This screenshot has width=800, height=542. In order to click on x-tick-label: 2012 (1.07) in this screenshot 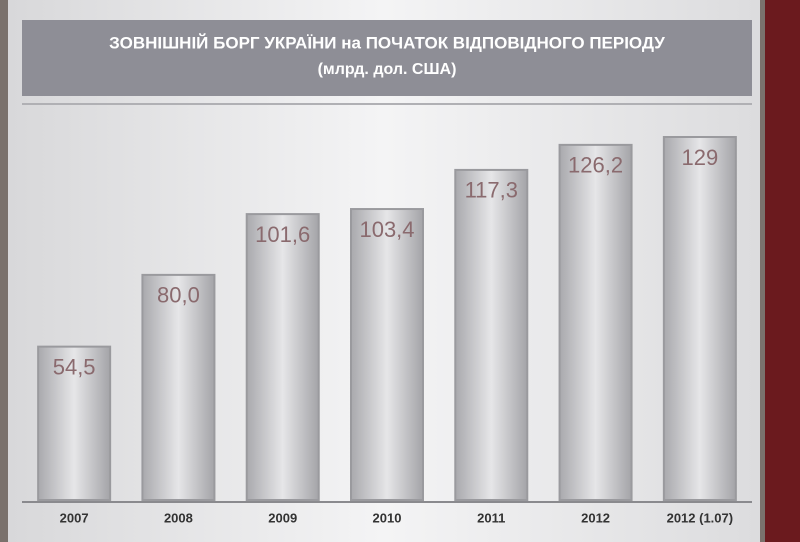, I will do `click(700, 517)`.